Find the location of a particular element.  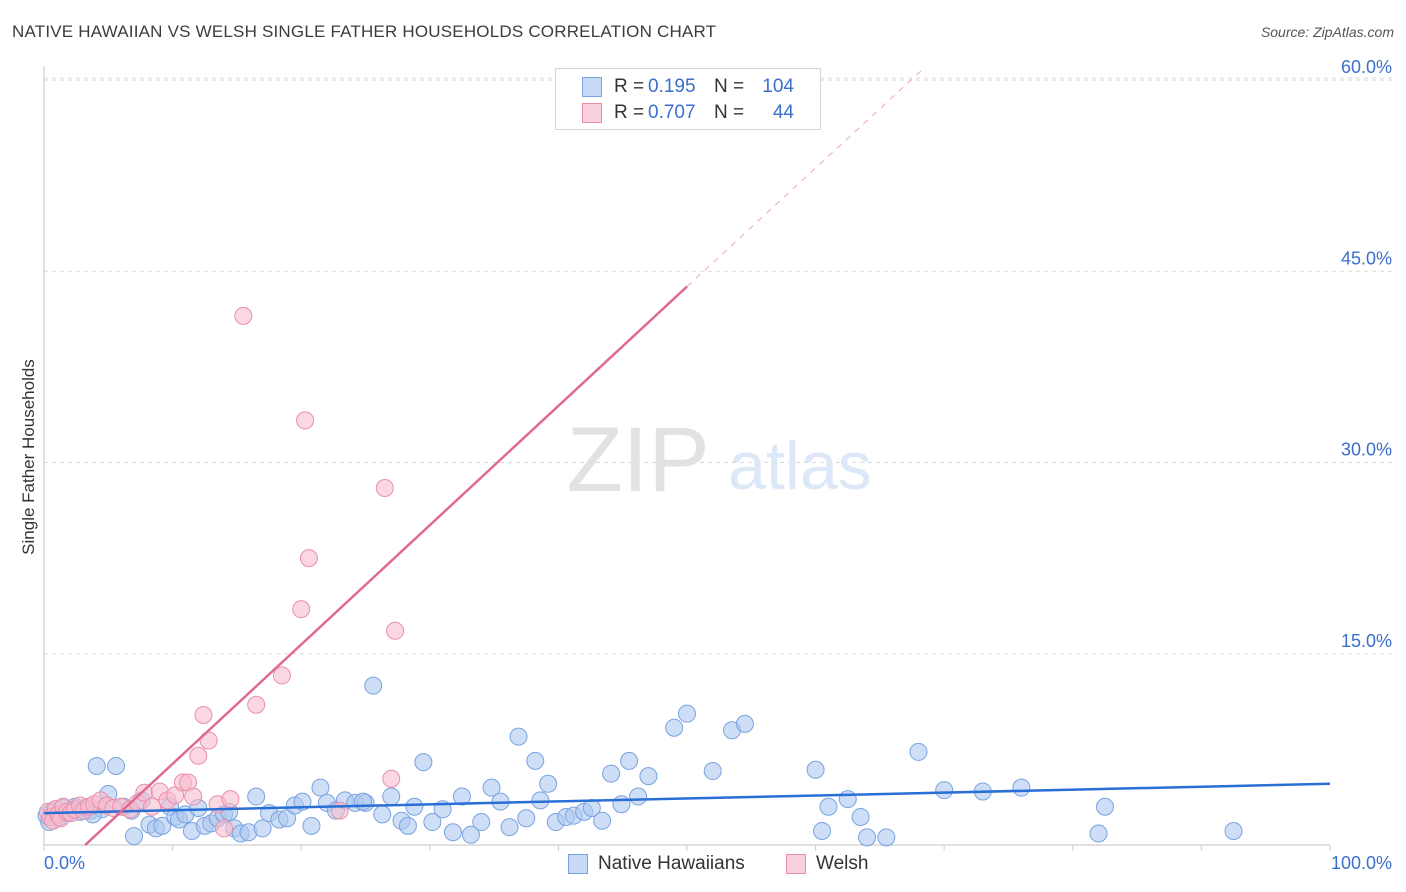

y-axis-label: Single Father Households is located at coordinates (28, 457).